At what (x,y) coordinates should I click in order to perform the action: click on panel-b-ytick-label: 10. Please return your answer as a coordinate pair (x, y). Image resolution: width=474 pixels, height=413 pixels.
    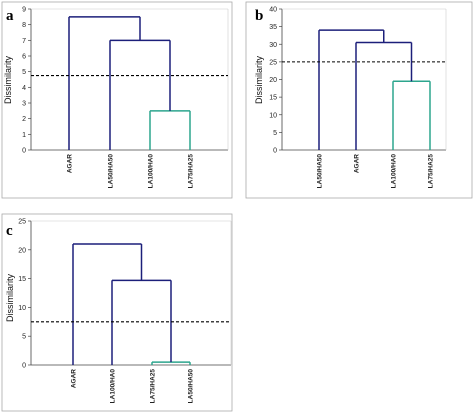
    Looking at the image, I should click on (273, 115).